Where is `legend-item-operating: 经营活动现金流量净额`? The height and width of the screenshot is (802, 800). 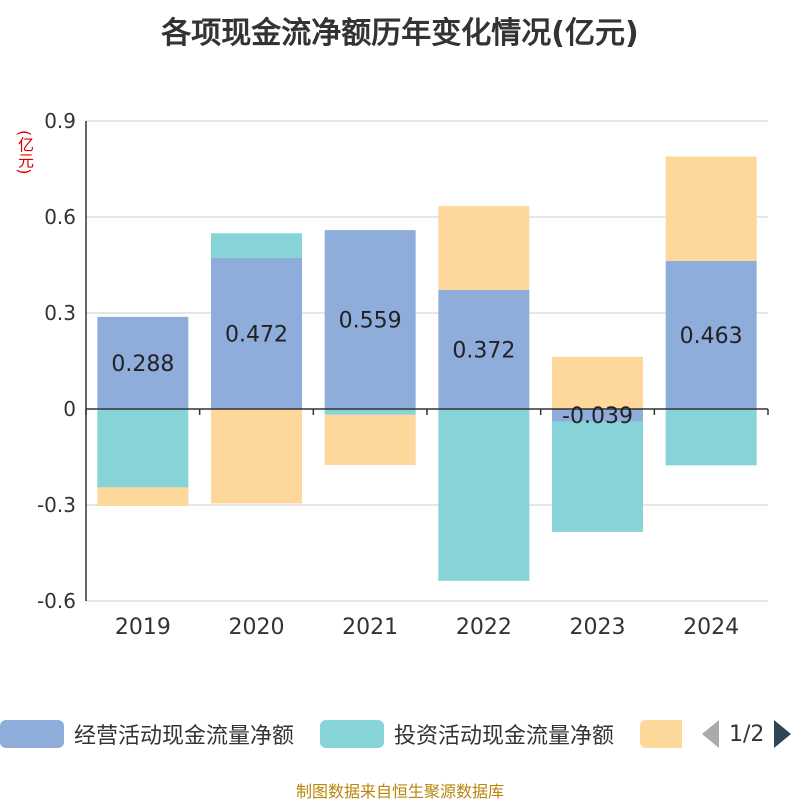
legend-item-operating: 经营活动现金流量净额 is located at coordinates (147, 734).